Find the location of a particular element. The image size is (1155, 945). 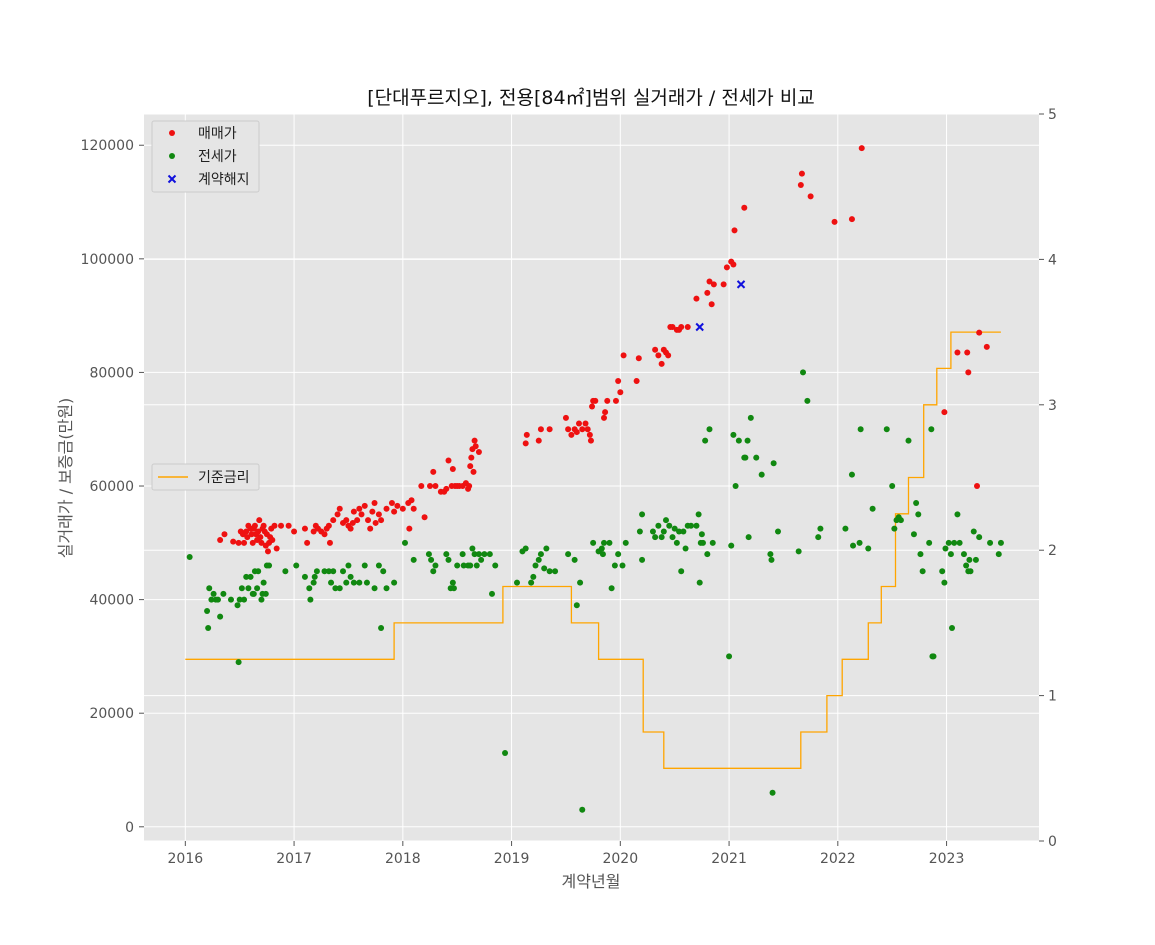

legend-jeonse-label: 전세가 is located at coordinates (217, 157).